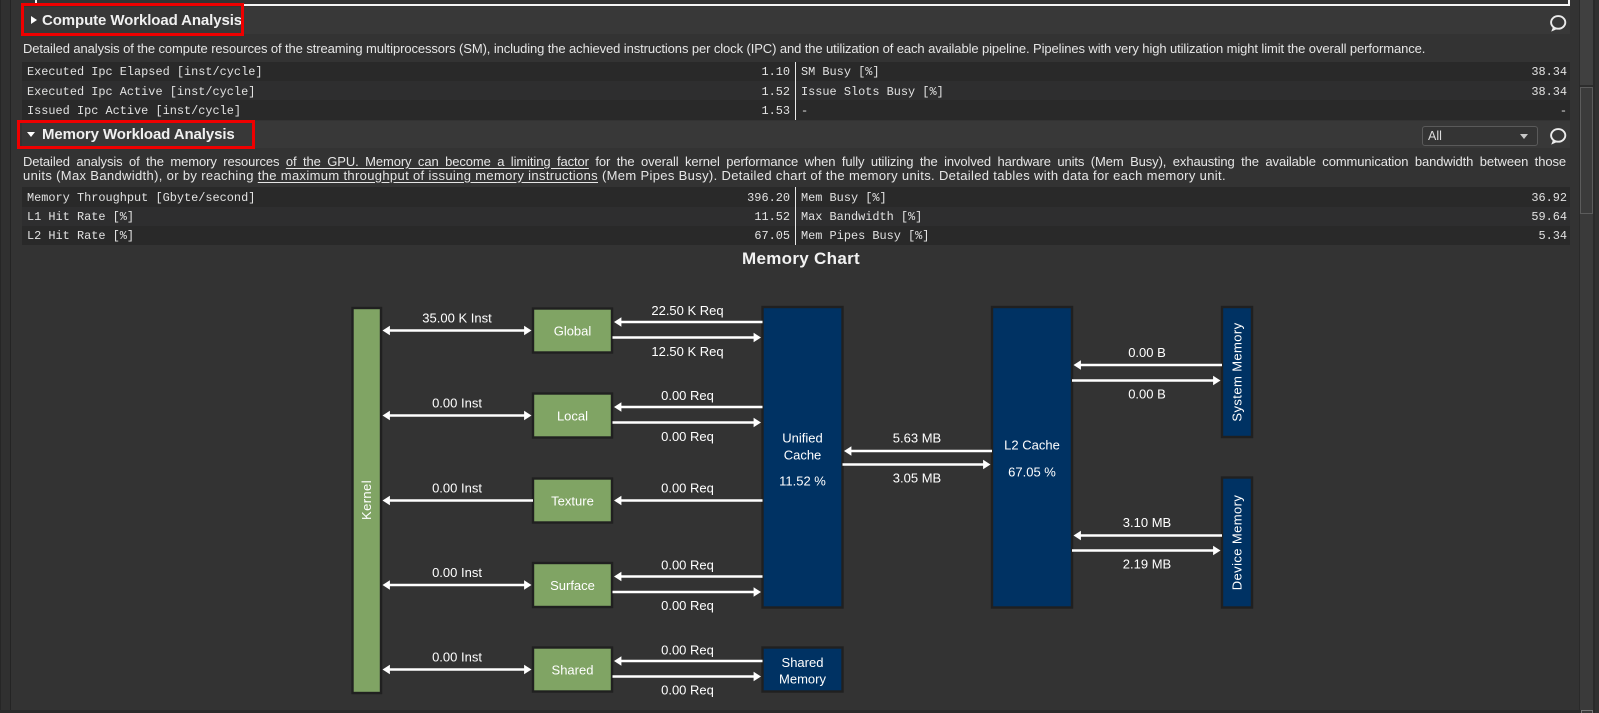 The width and height of the screenshot is (1599, 713). I want to click on svg-text: 12.50 K Req, so click(687, 351).